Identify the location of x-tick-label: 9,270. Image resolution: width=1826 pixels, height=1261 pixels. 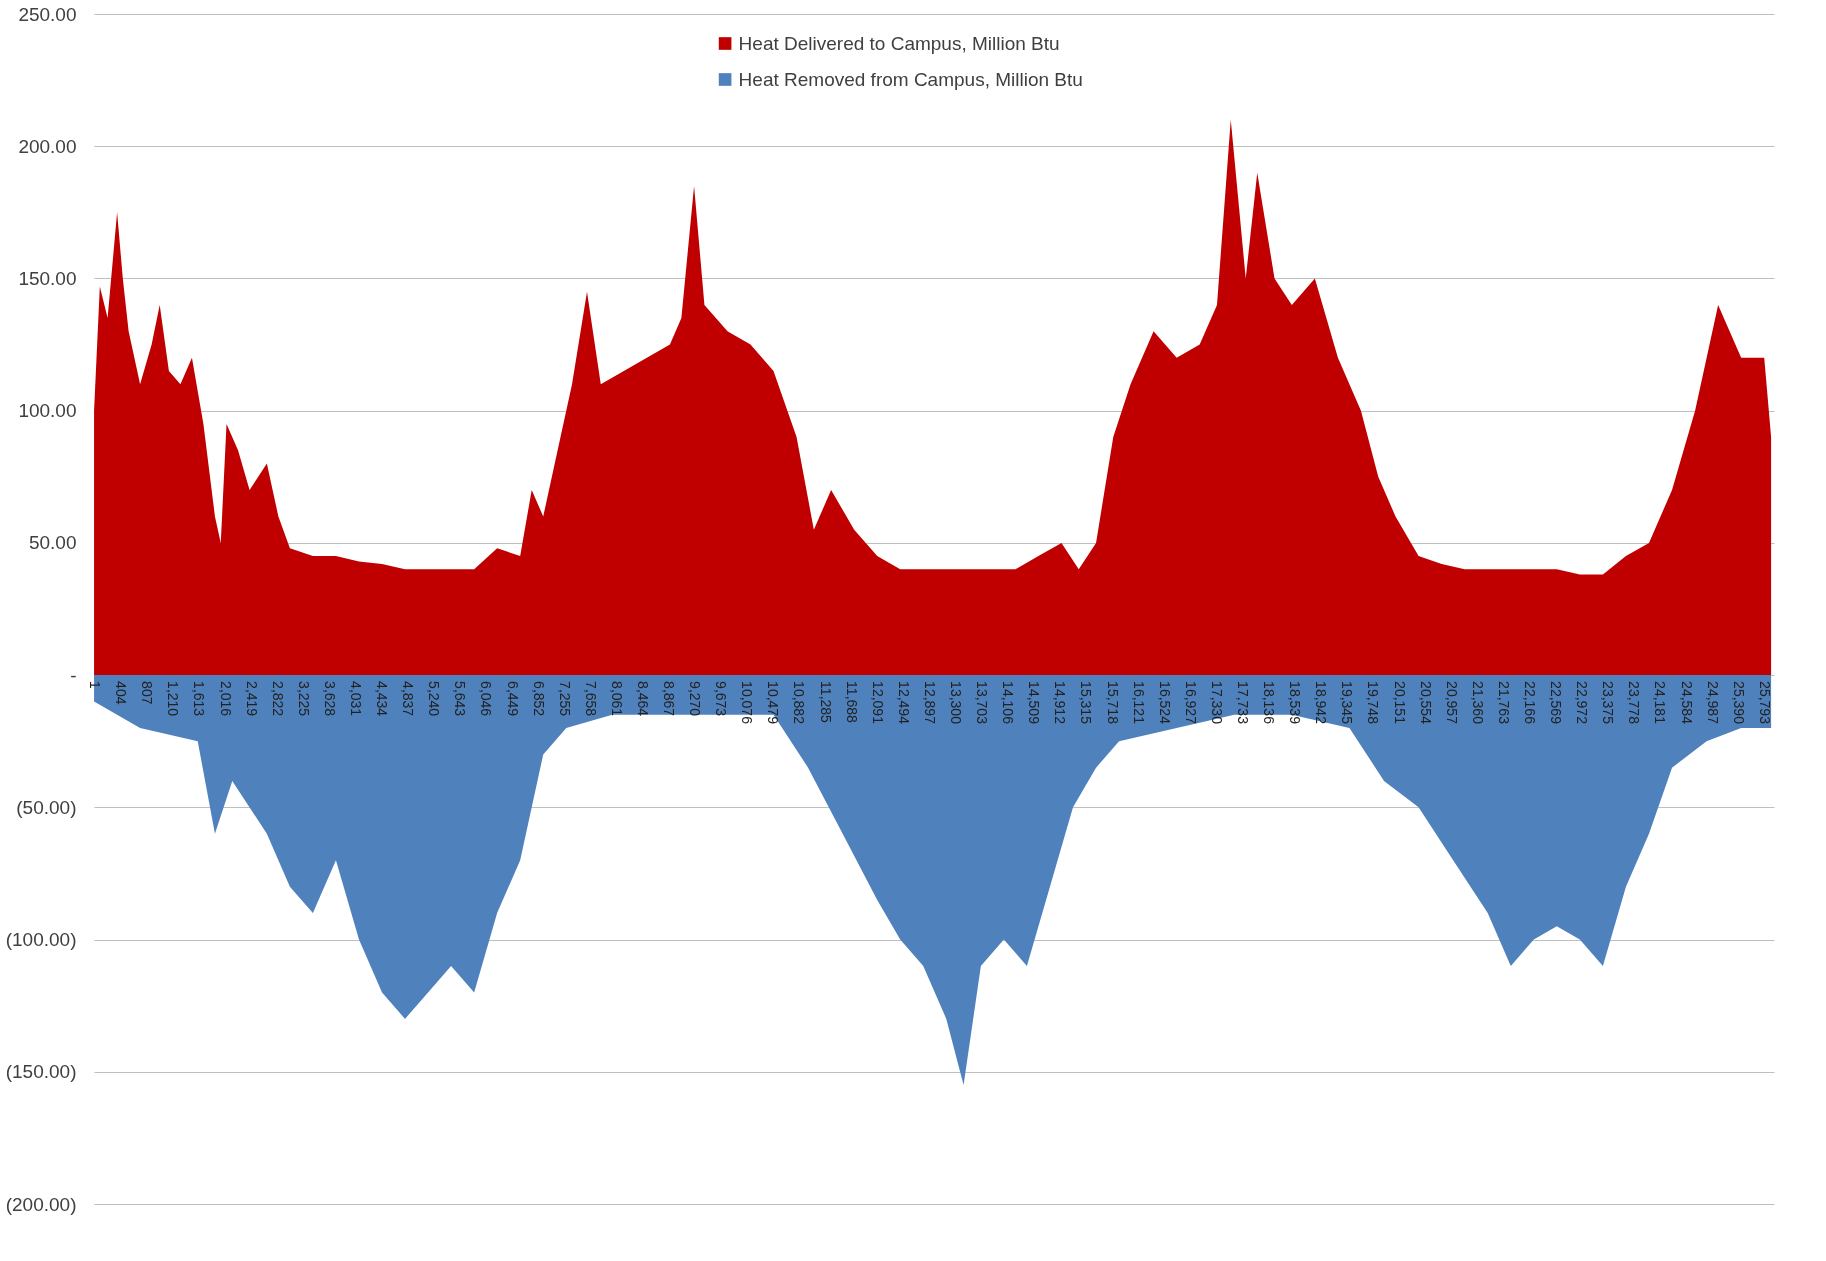
(695, 699).